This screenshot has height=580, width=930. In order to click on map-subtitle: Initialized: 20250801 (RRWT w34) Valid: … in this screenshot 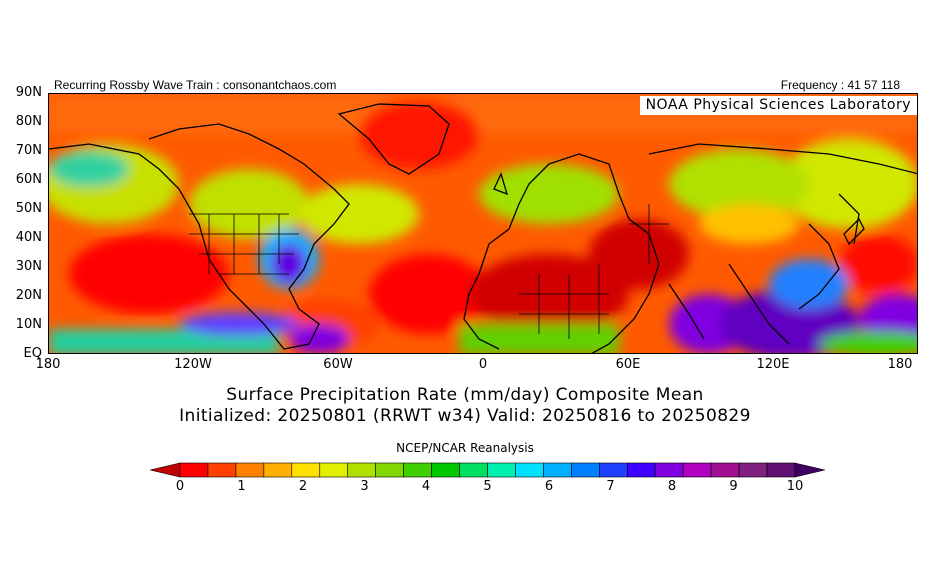, I will do `click(465, 416)`.